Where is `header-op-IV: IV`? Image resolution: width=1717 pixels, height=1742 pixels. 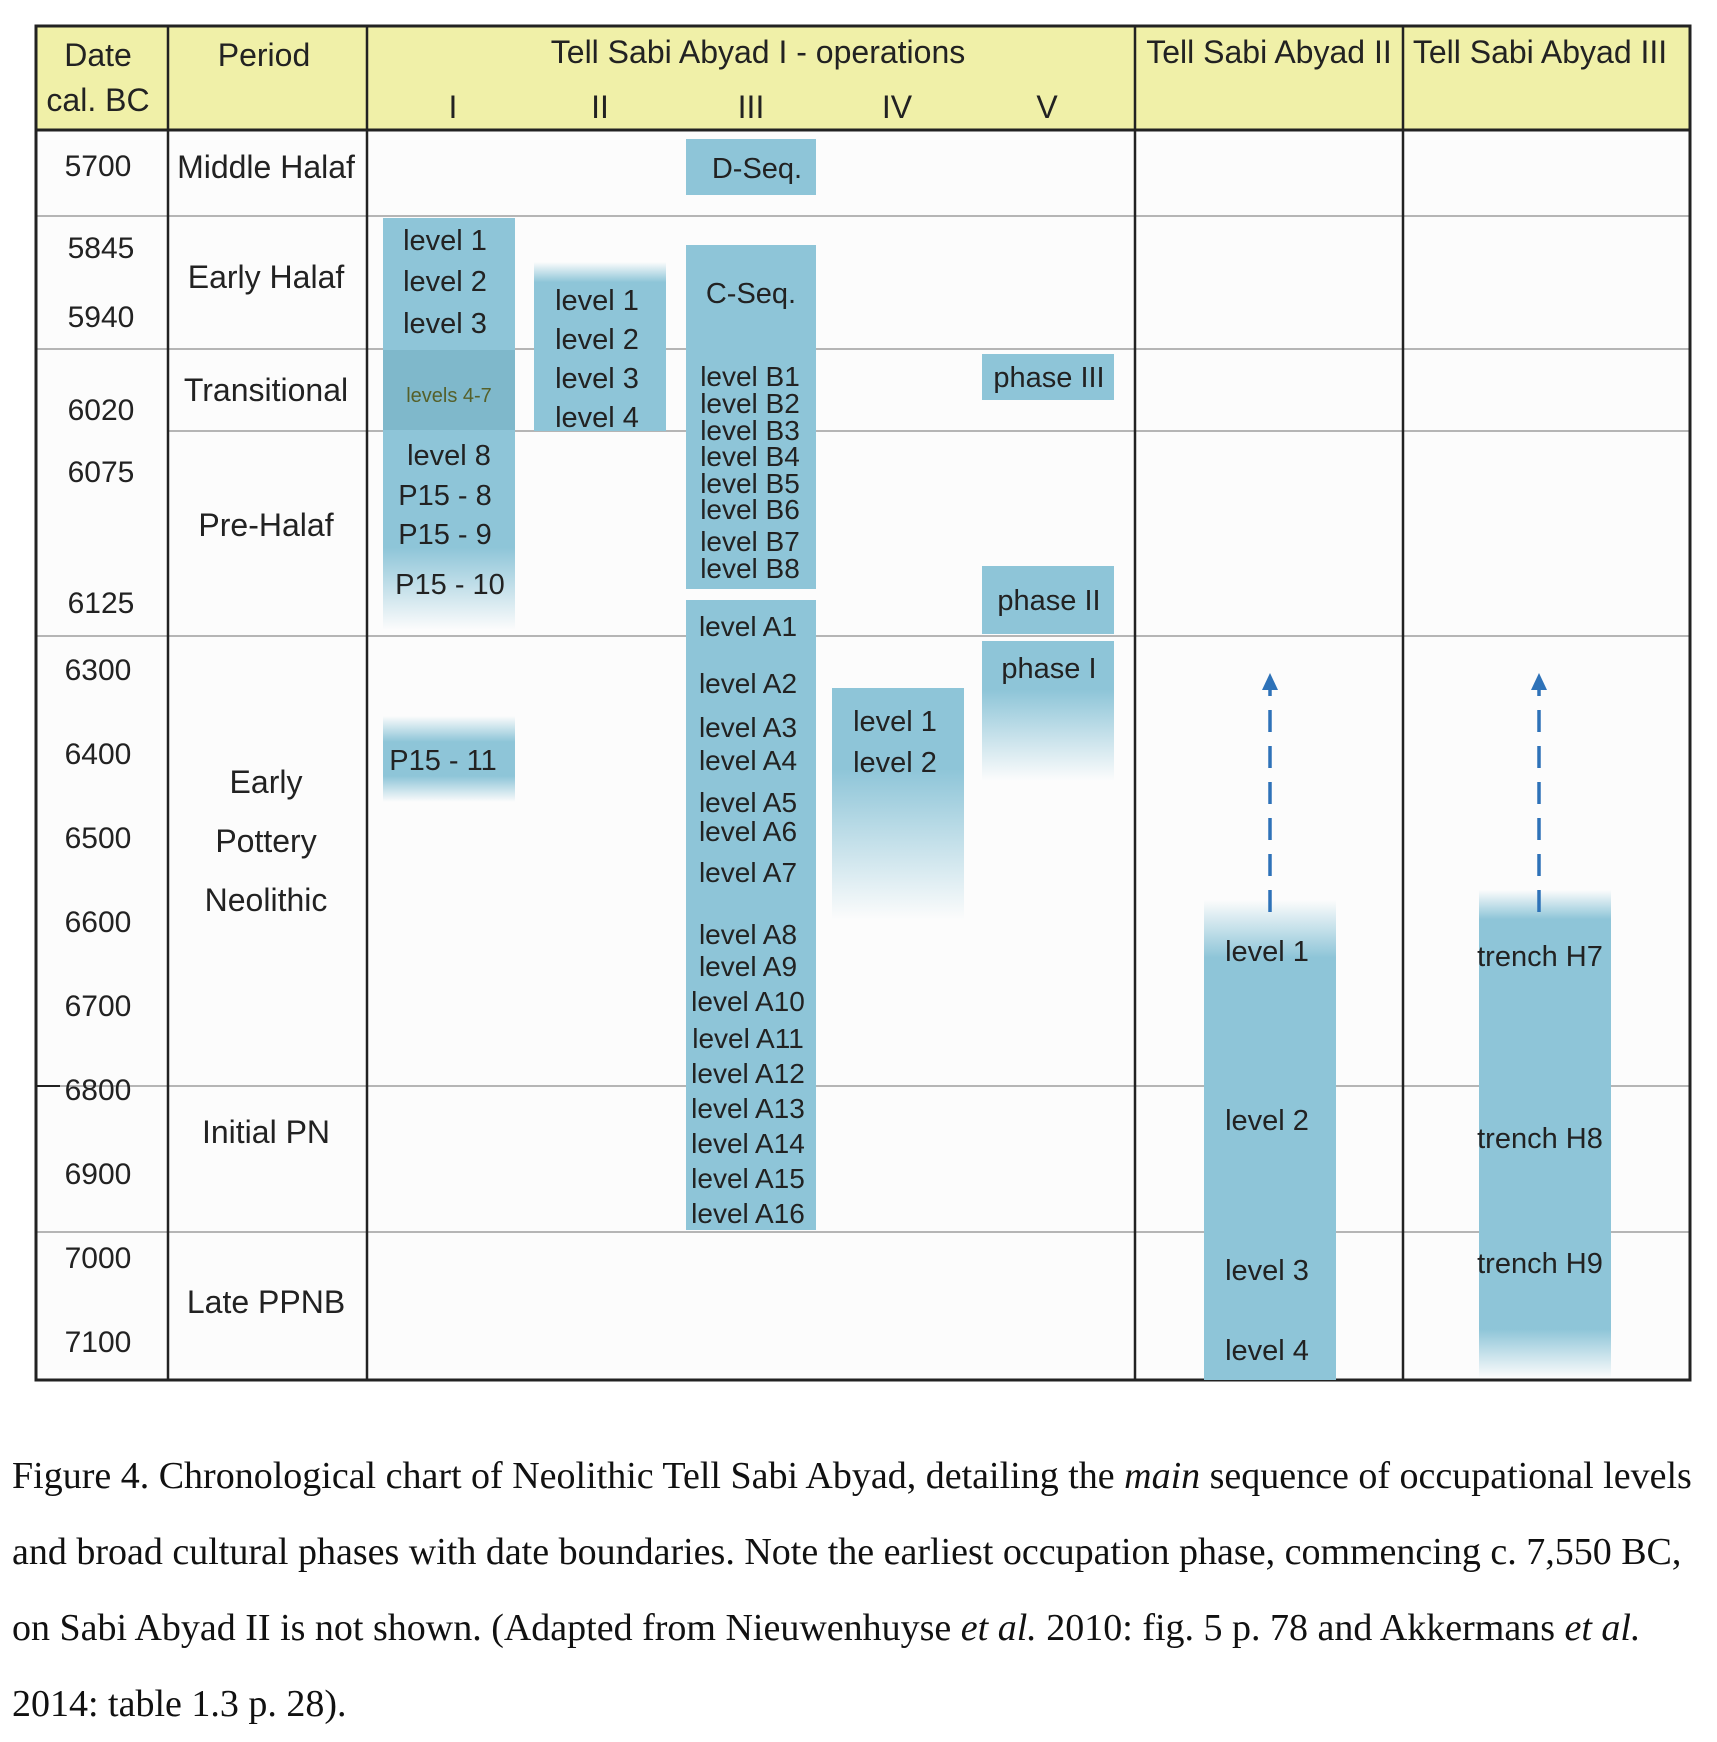
header-op-IV: IV is located at coordinates (897, 107).